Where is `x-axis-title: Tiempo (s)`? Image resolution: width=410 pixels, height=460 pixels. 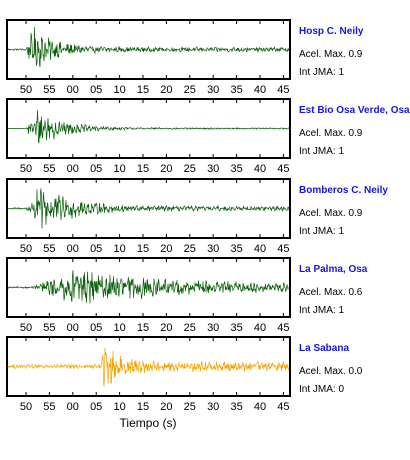 x-axis-title: Tiempo (s) is located at coordinates (148, 423).